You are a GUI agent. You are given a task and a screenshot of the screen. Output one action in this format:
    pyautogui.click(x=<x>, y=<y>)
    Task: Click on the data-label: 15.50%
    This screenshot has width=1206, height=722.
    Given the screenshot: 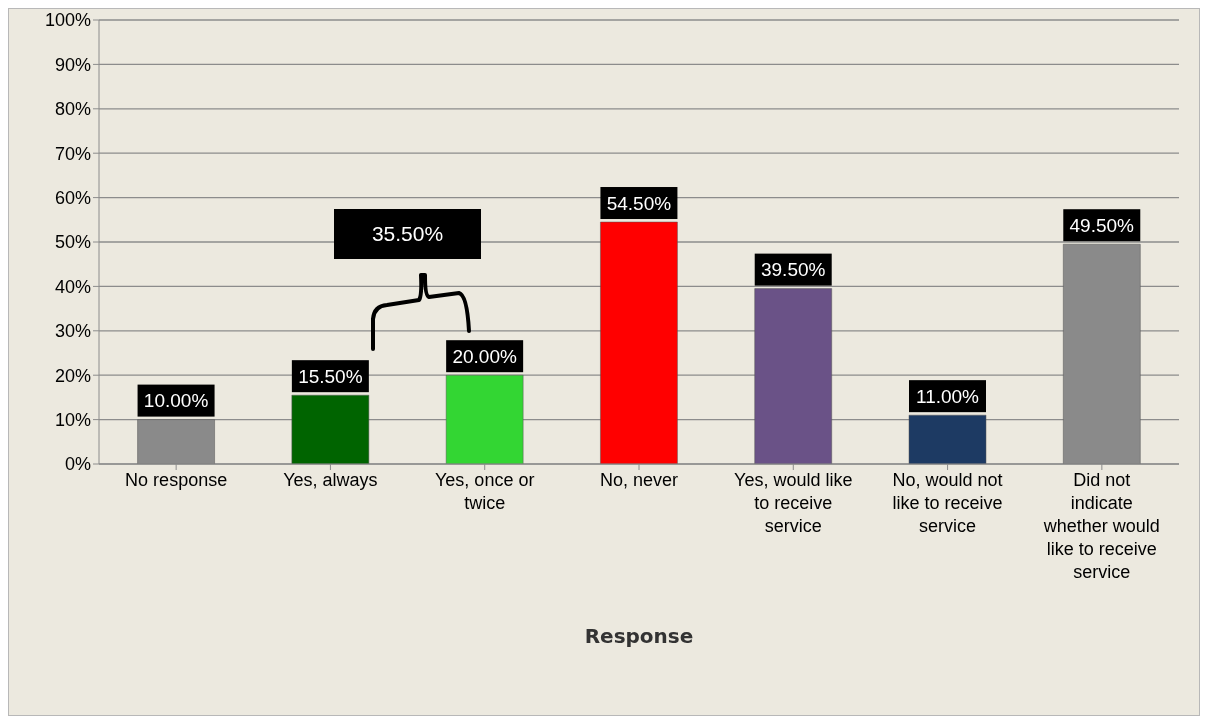 What is the action you would take?
    pyautogui.click(x=330, y=376)
    